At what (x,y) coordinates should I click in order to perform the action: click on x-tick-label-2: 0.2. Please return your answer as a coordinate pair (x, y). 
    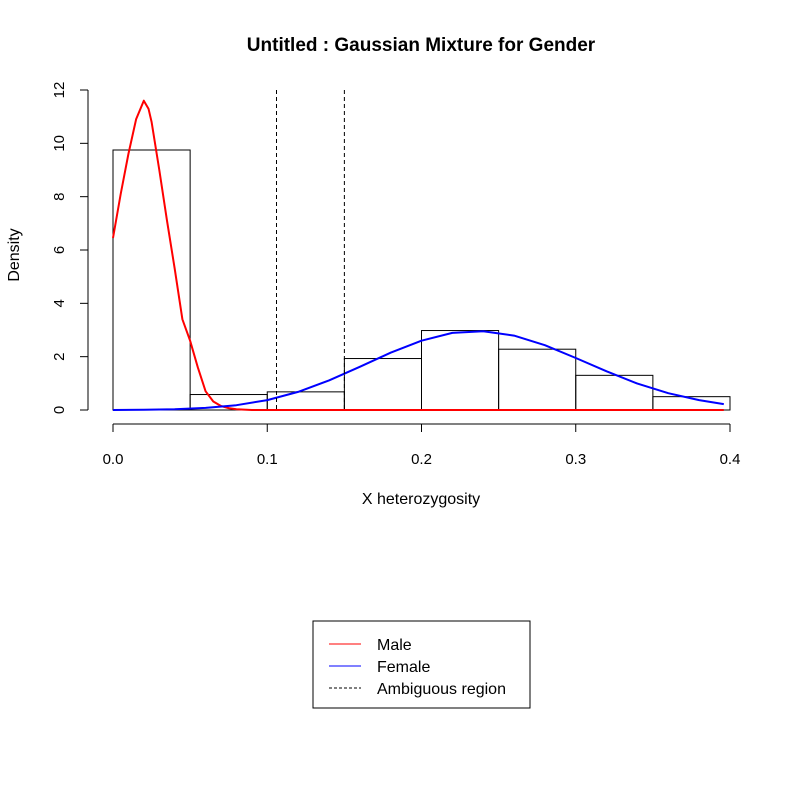
    Looking at the image, I should click on (421, 459).